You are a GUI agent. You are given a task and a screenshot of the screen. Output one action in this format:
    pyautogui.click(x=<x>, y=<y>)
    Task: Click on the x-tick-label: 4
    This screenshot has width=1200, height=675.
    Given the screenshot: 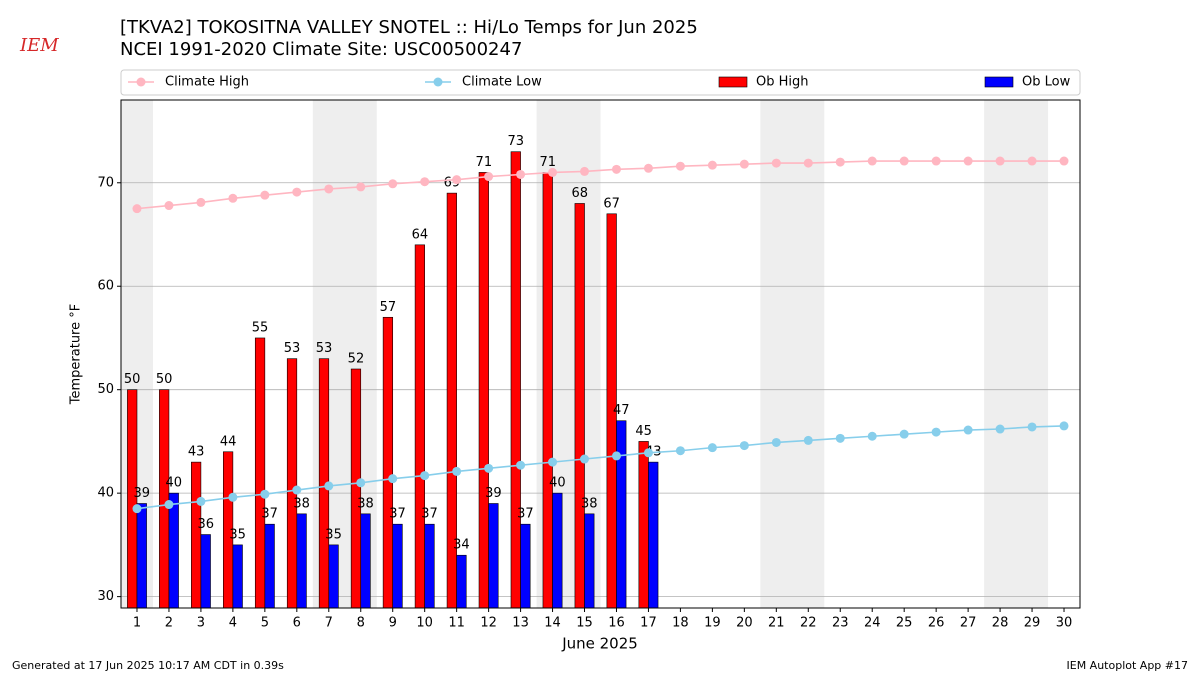 What is the action you would take?
    pyautogui.click(x=233, y=623)
    